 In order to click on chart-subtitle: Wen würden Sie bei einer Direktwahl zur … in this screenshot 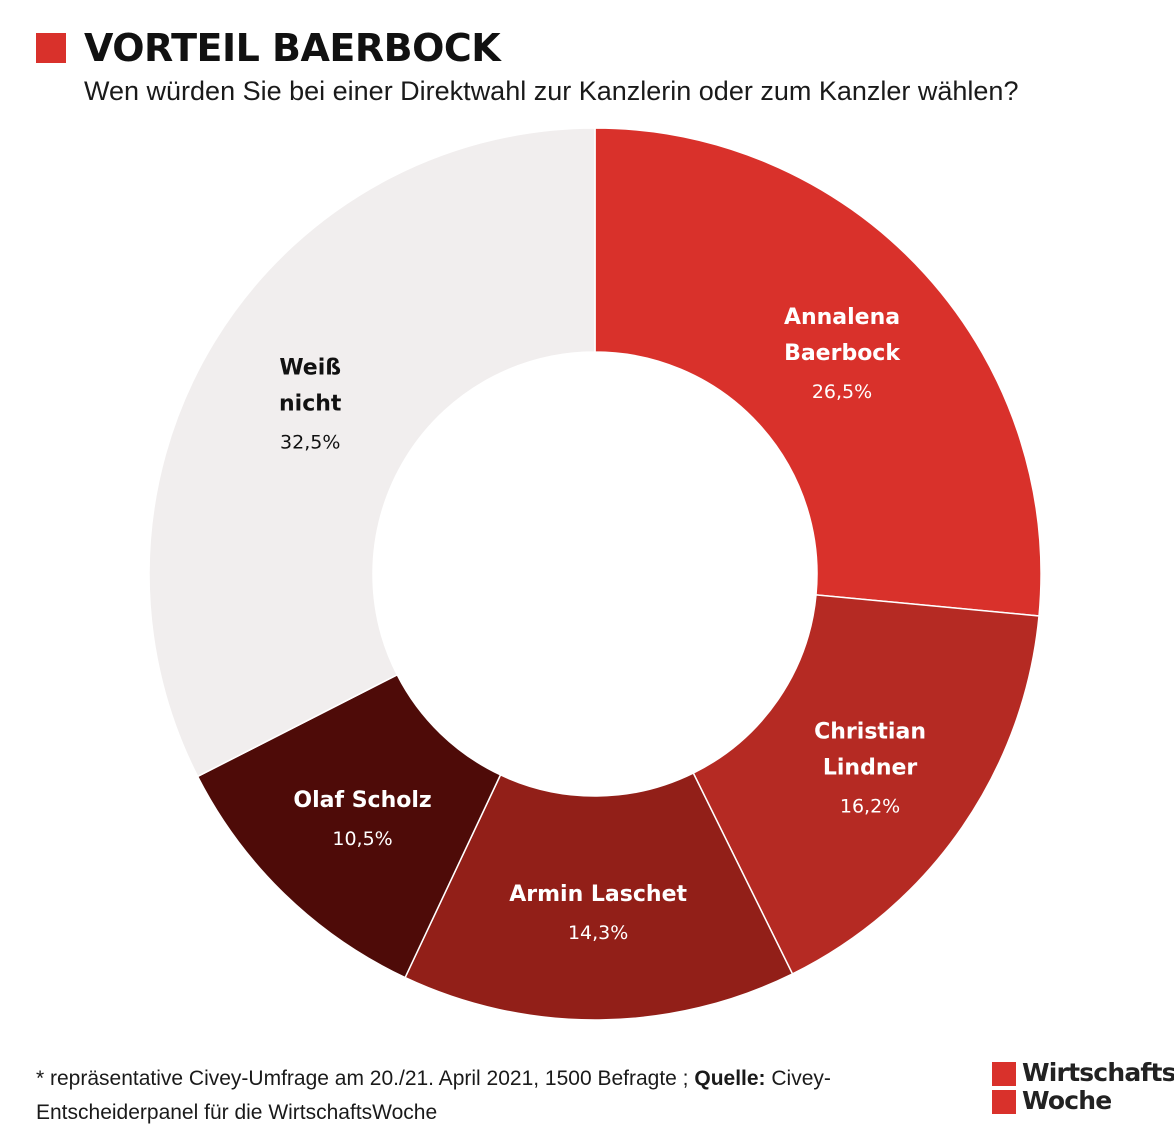, I will do `click(551, 91)`.